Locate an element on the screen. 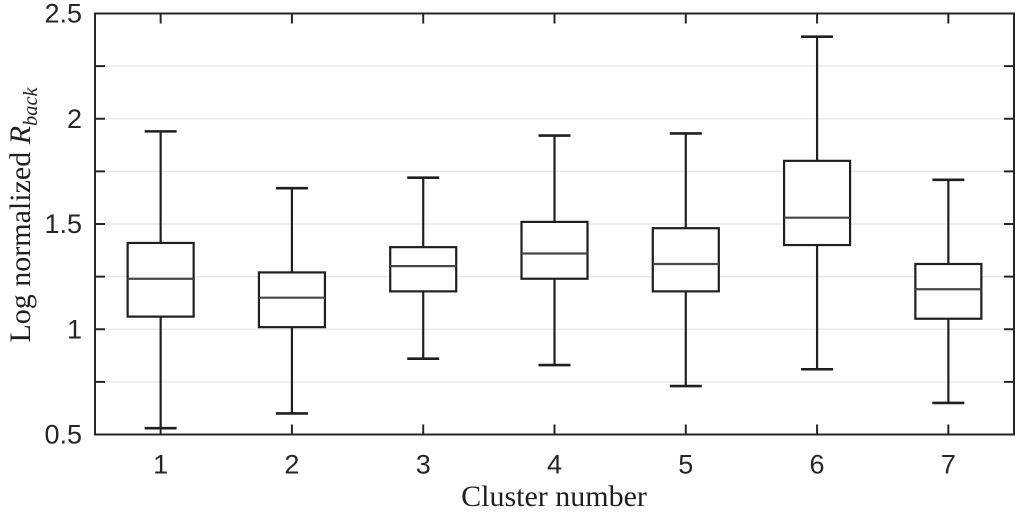 The width and height of the screenshot is (1024, 515). y-tick-label: 1.5 is located at coordinates (63, 224).